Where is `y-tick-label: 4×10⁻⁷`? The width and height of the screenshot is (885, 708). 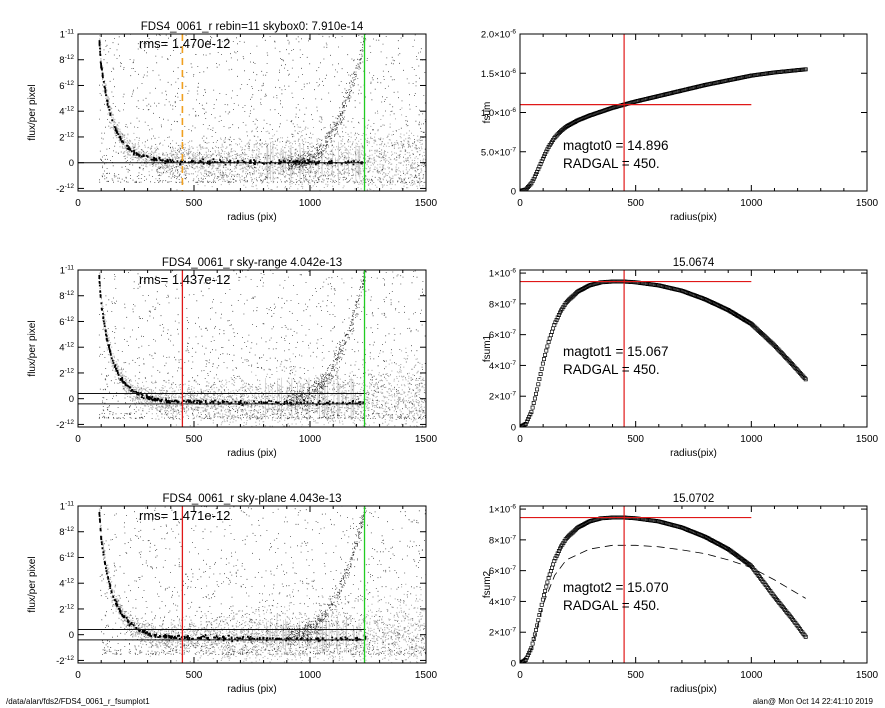 y-tick-label: 4×10⁻⁷ is located at coordinates (503, 366).